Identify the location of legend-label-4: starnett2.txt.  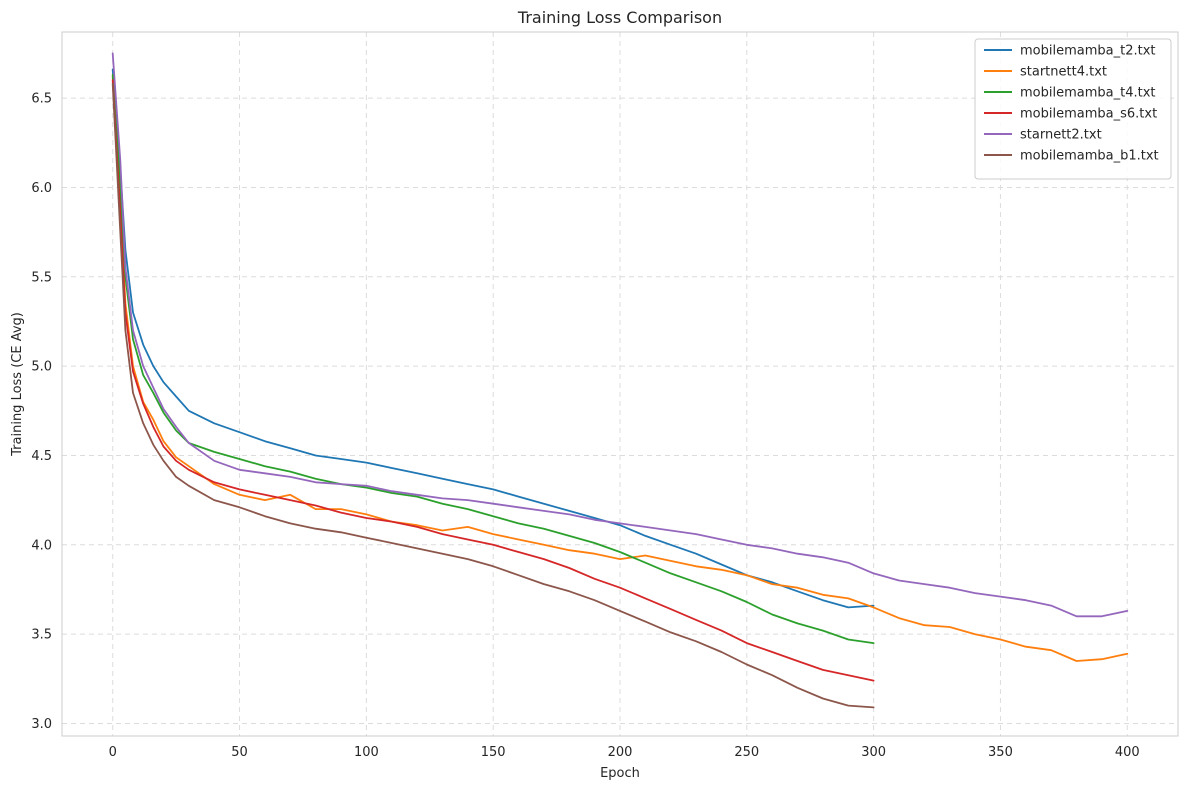
(1061, 135).